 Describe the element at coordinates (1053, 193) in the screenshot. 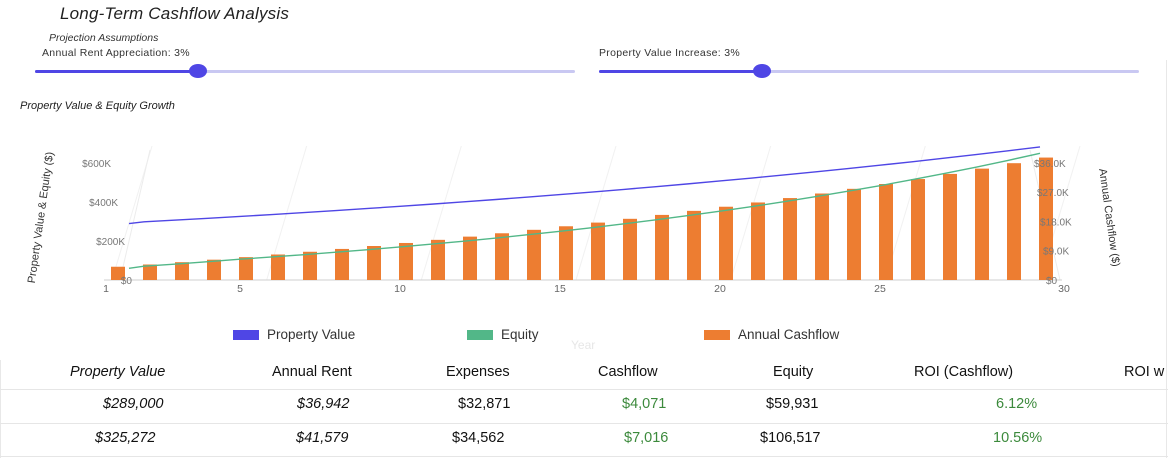

I see `y-right-tick-label: $27.0K` at that location.